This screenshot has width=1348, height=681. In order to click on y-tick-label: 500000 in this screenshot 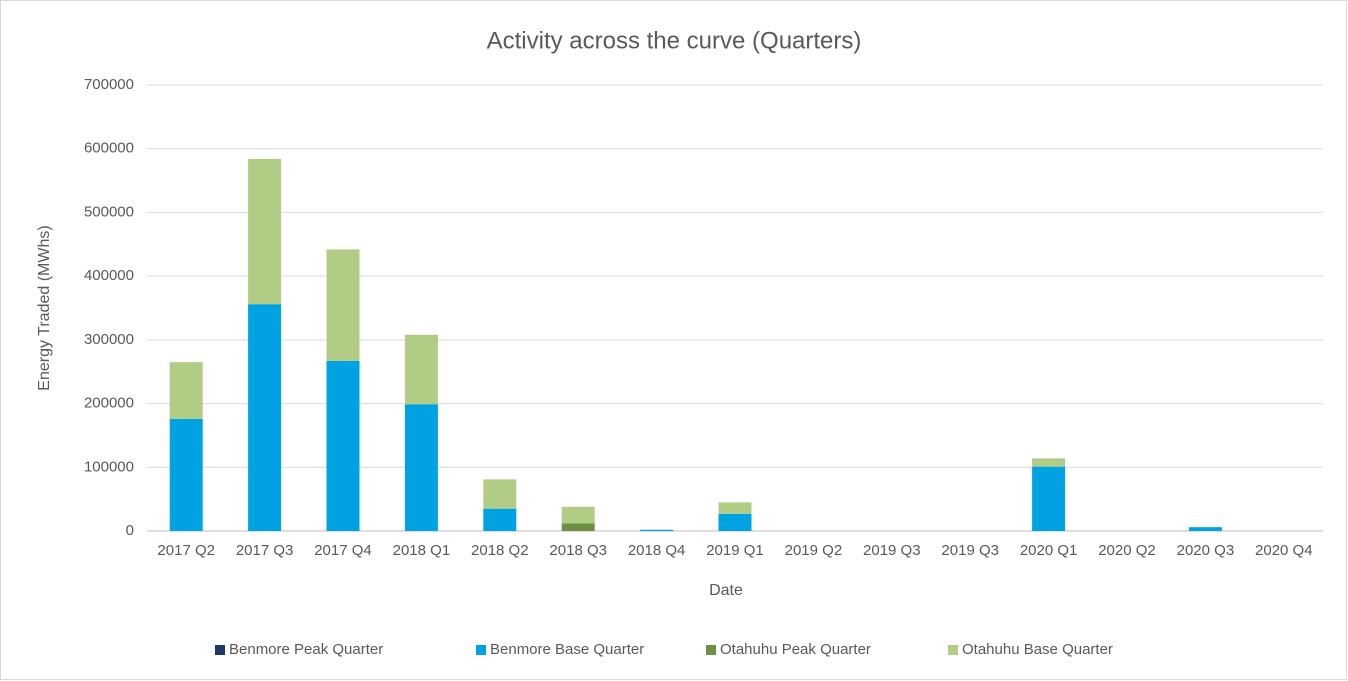, I will do `click(109, 211)`.